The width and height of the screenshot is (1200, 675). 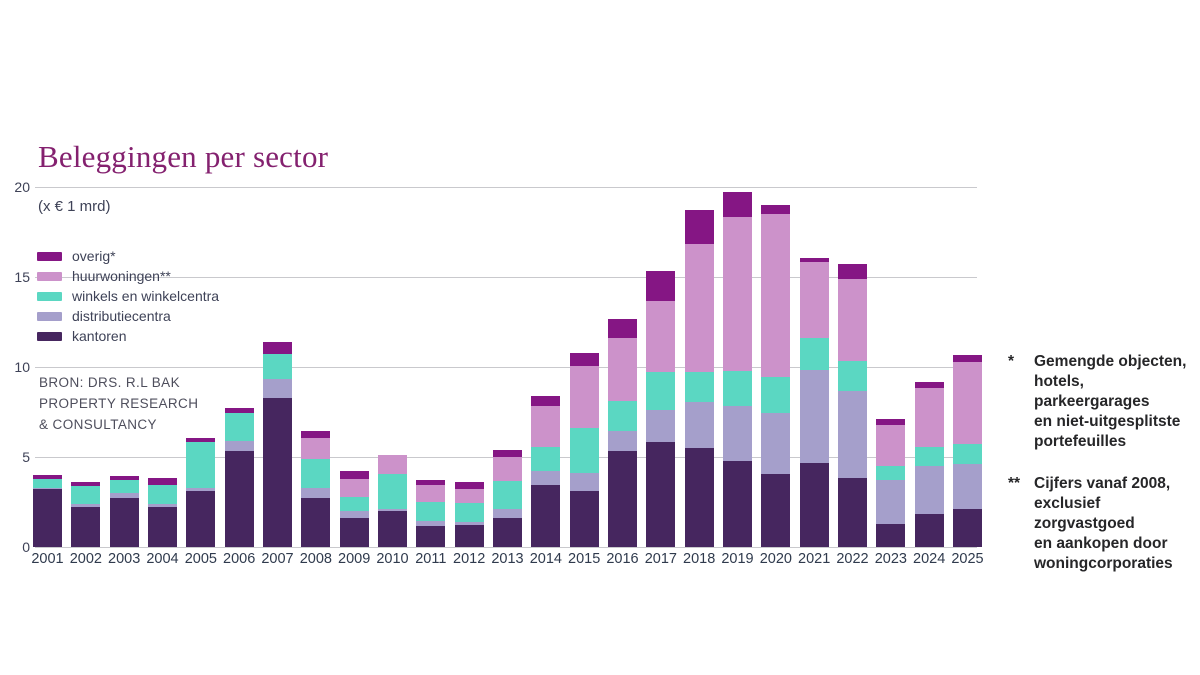 I want to click on segment-winkels-en-winkelcentra-2021, so click(x=814, y=354).